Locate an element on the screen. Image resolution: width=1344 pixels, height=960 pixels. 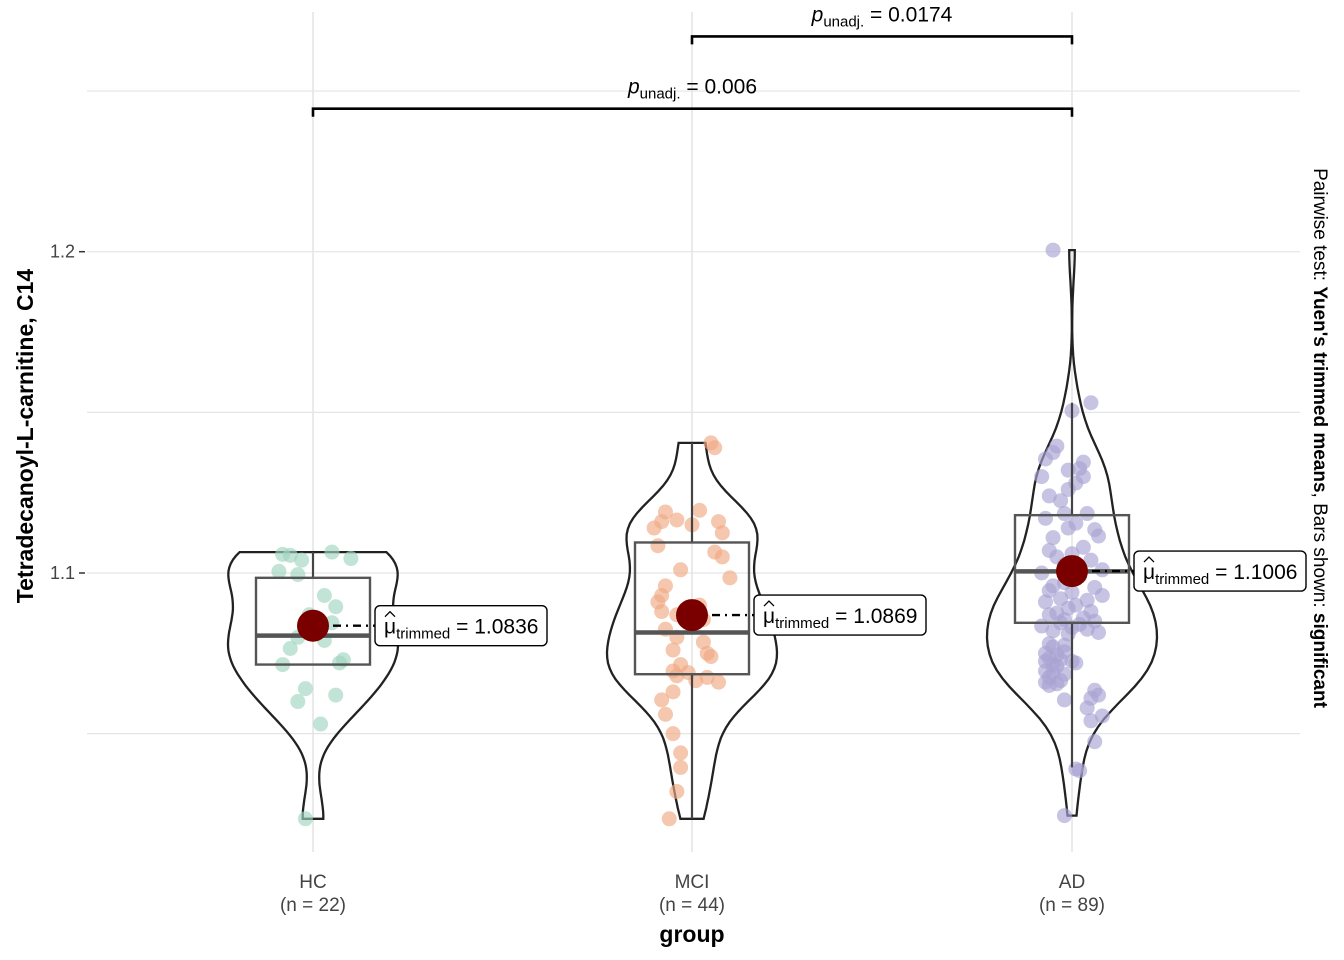
mean-label-box-mci is located at coordinates (840, 615).